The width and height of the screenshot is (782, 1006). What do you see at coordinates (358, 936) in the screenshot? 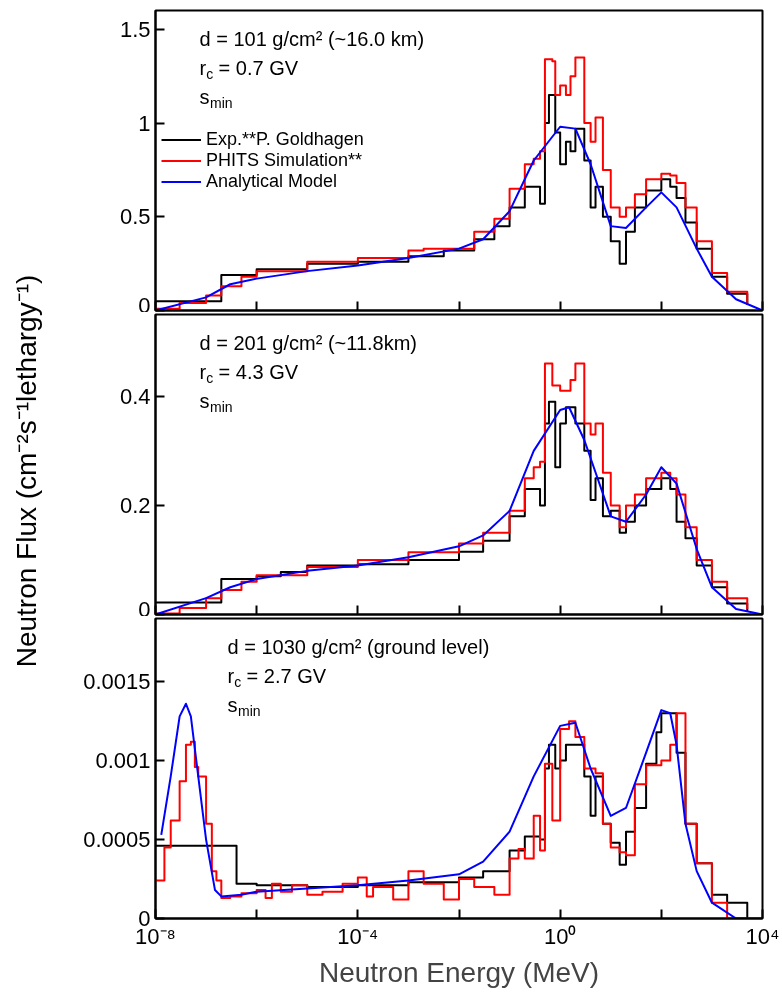
I see `x-tick-label: 10⁻⁴` at bounding box center [358, 936].